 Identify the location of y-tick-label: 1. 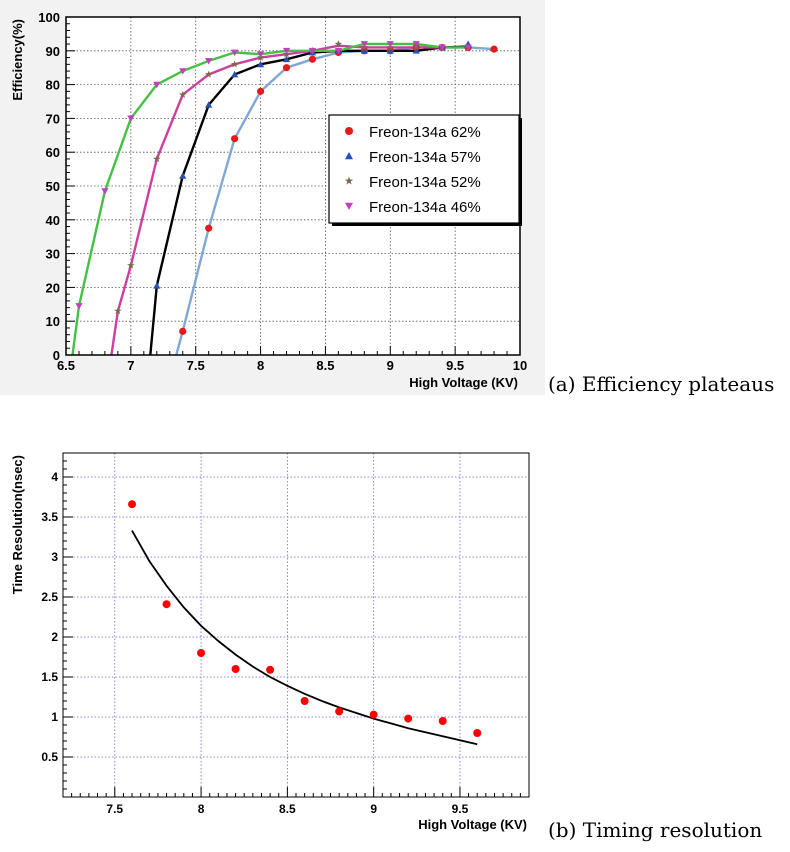
(54, 717).